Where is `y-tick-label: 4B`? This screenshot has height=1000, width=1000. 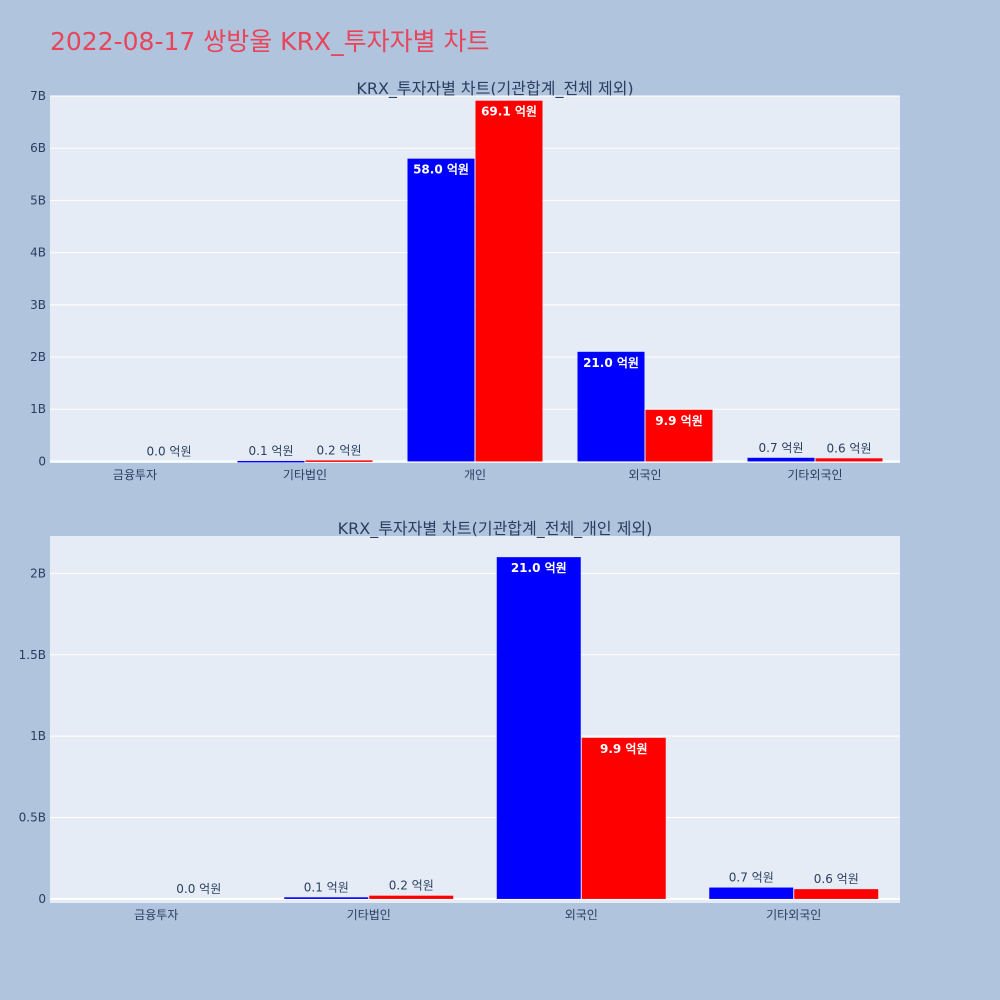
y-tick-label: 4B is located at coordinates (38, 253).